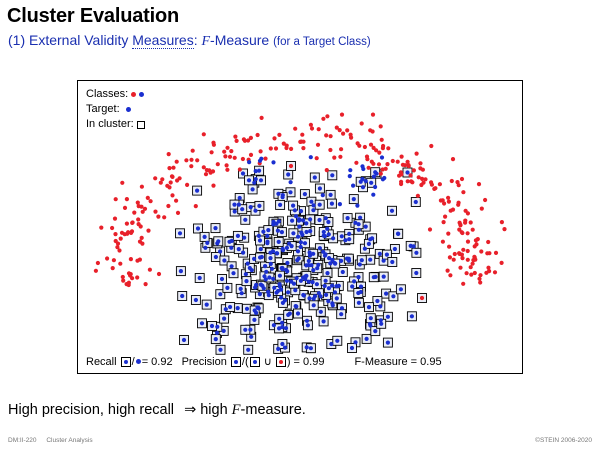 The image size is (600, 450). What do you see at coordinates (398, 361) in the screenshot?
I see `fmeasure-metric: F-Measure = 0.95` at bounding box center [398, 361].